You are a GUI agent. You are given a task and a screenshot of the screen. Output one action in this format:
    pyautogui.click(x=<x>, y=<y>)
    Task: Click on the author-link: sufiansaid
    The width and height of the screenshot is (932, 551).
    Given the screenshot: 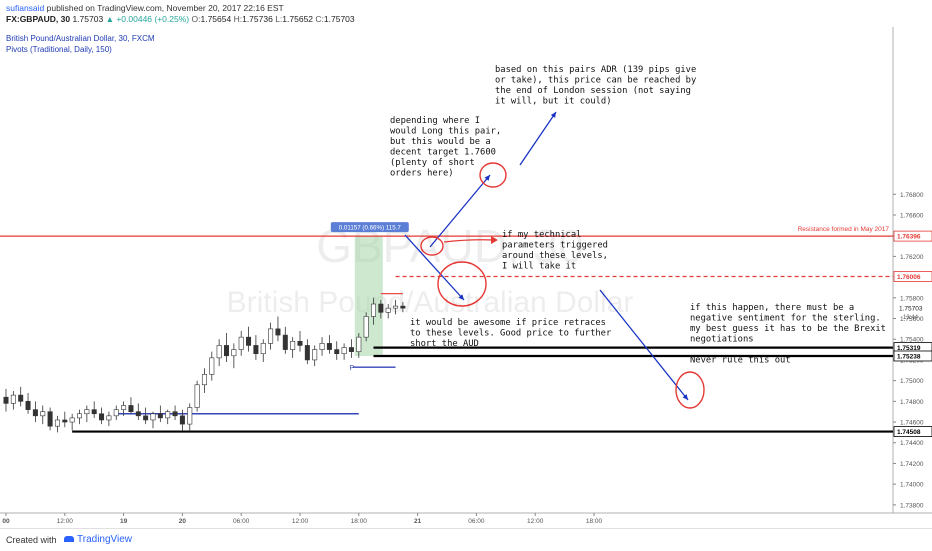 What is the action you would take?
    pyautogui.click(x=25, y=8)
    